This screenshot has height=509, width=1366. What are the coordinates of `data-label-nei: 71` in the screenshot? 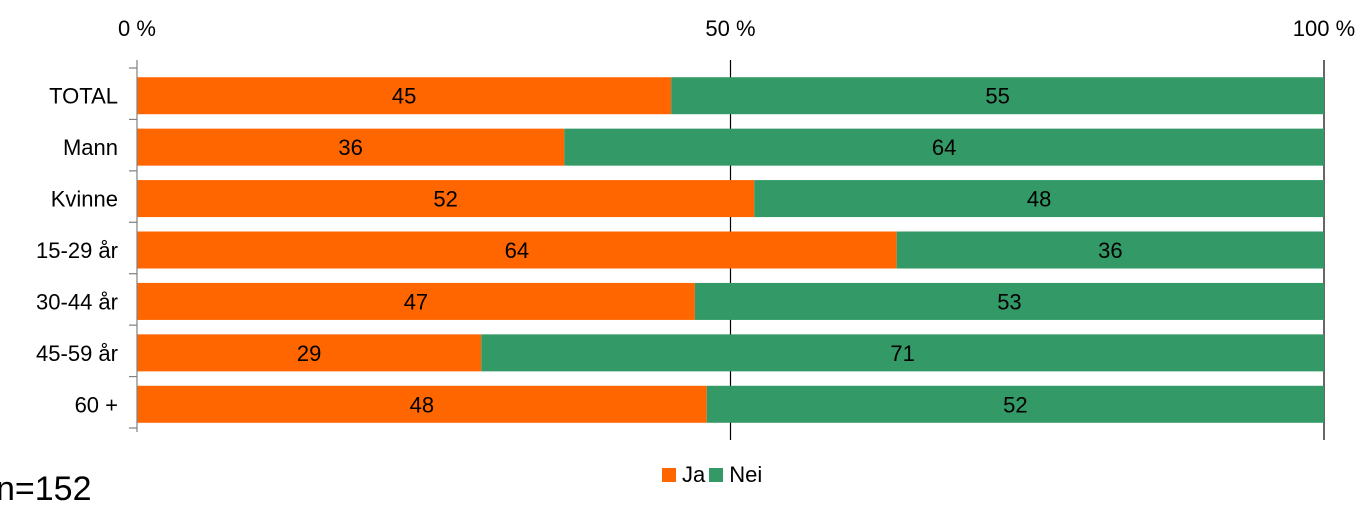 It's located at (902, 353).